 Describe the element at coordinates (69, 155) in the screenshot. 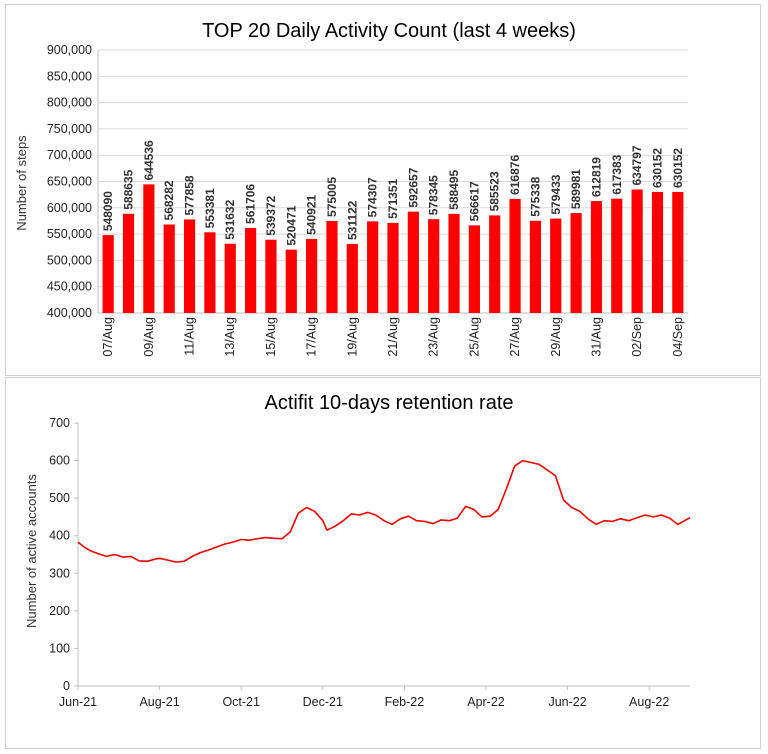

I see `bar-ytick-label: 700,000` at that location.